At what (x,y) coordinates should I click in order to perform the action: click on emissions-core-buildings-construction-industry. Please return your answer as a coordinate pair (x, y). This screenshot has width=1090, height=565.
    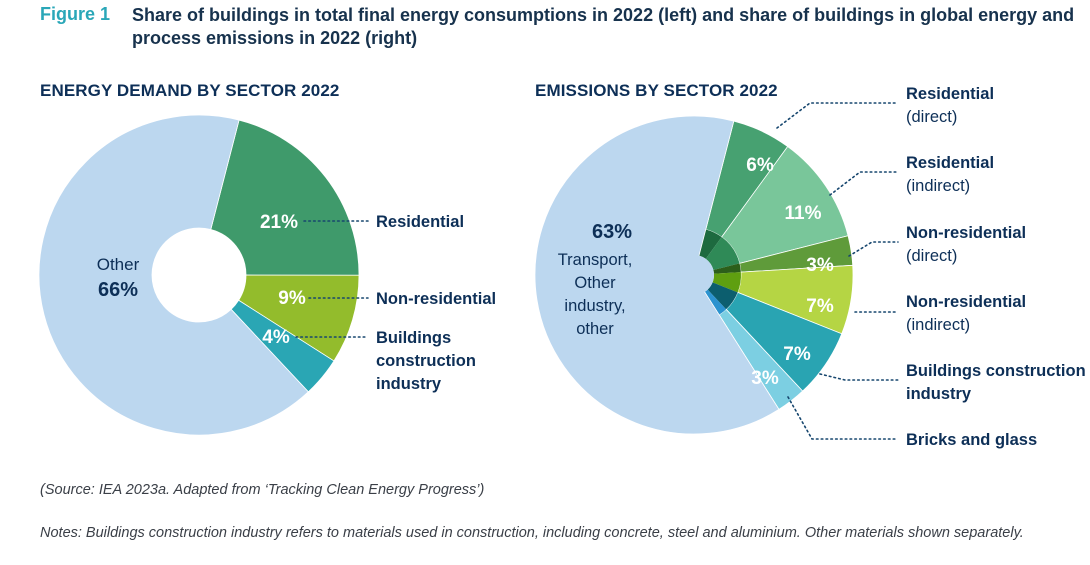
    Looking at the image, I should click on (722, 296).